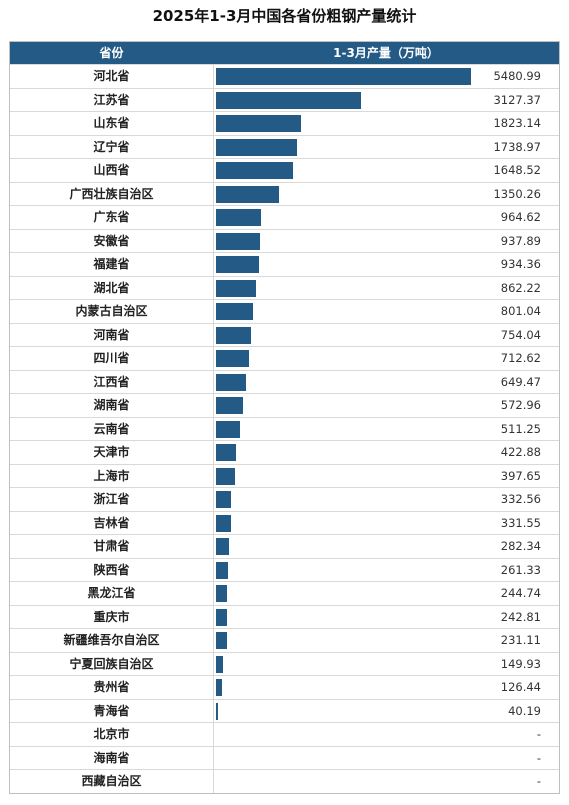 The height and width of the screenshot is (805, 569). I want to click on province-label: 黑龙江省, so click(112, 593).